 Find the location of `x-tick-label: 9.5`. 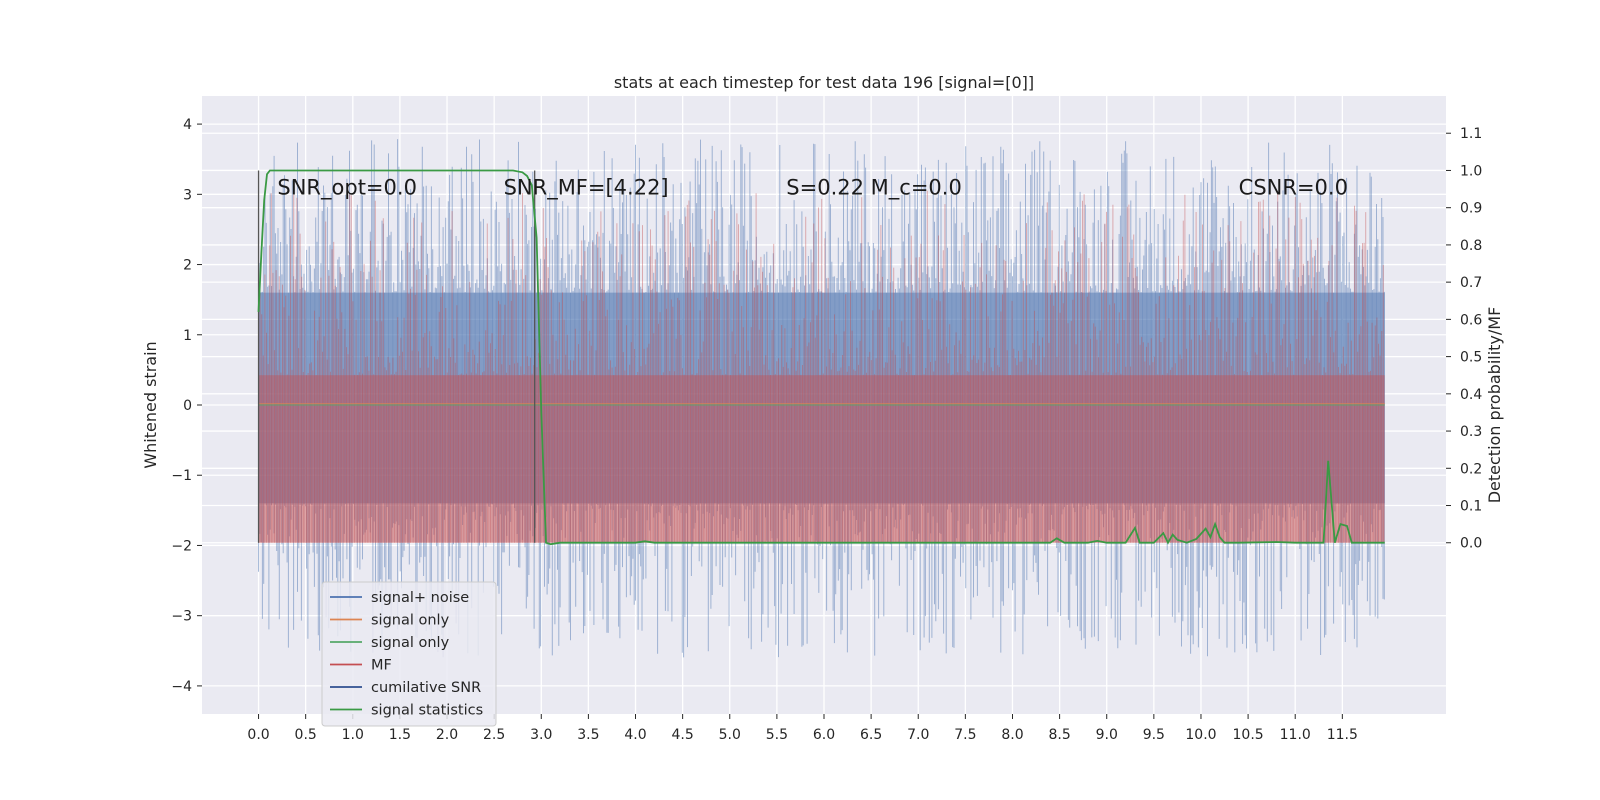

x-tick-label: 9.5 is located at coordinates (1154, 735).